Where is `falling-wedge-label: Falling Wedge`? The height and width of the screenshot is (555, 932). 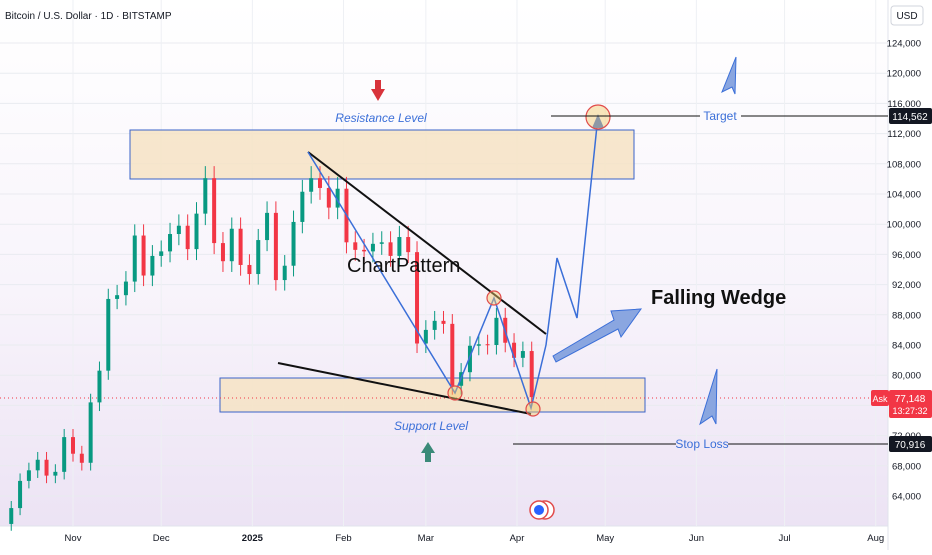
falling-wedge-label: Falling Wedge is located at coordinates (718, 298).